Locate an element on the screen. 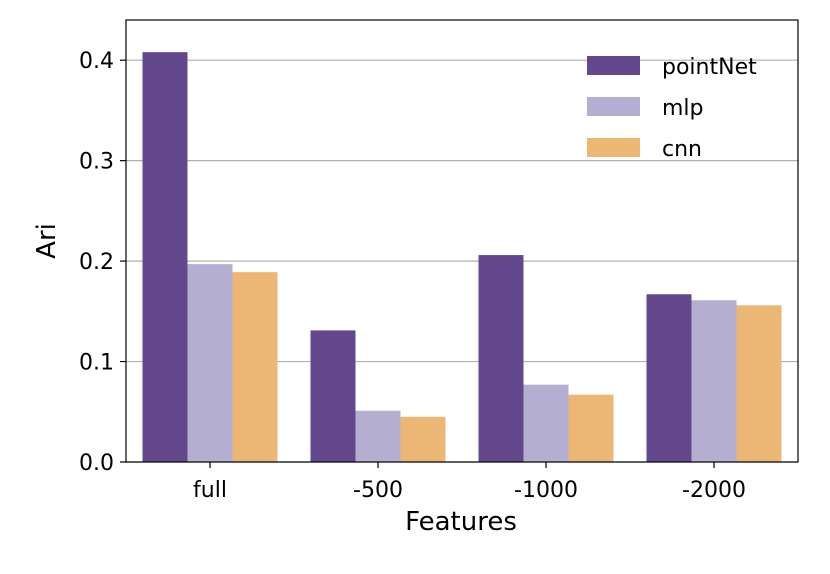  x-axis-label: Features is located at coordinates (461, 522).